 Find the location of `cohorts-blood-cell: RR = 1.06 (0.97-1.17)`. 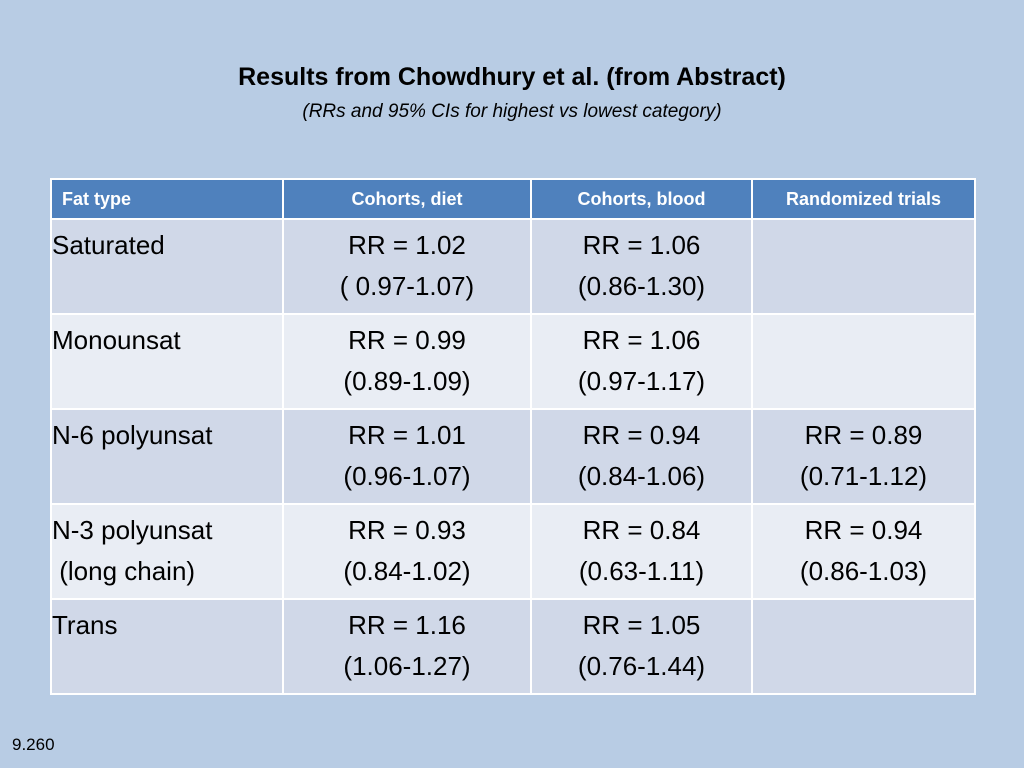

cohorts-blood-cell: RR = 1.06 (0.97-1.17) is located at coordinates (641, 361).